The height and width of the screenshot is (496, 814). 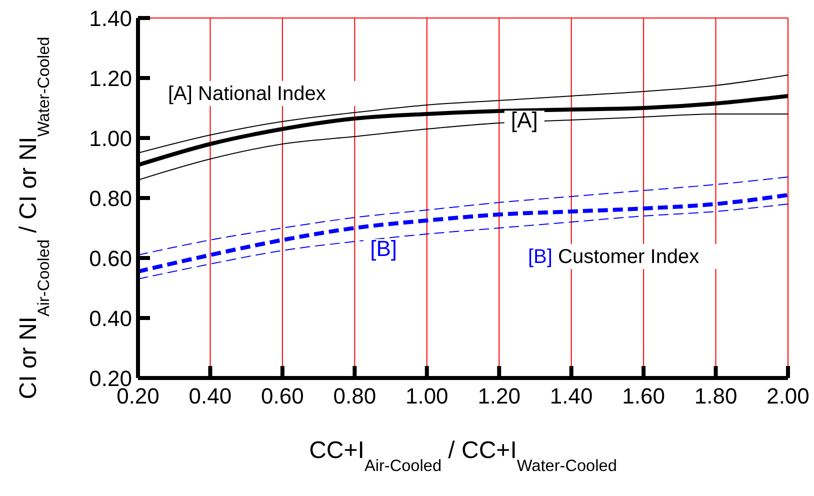 What do you see at coordinates (716, 396) in the screenshot?
I see `x-tick-label: 1.80` at bounding box center [716, 396].